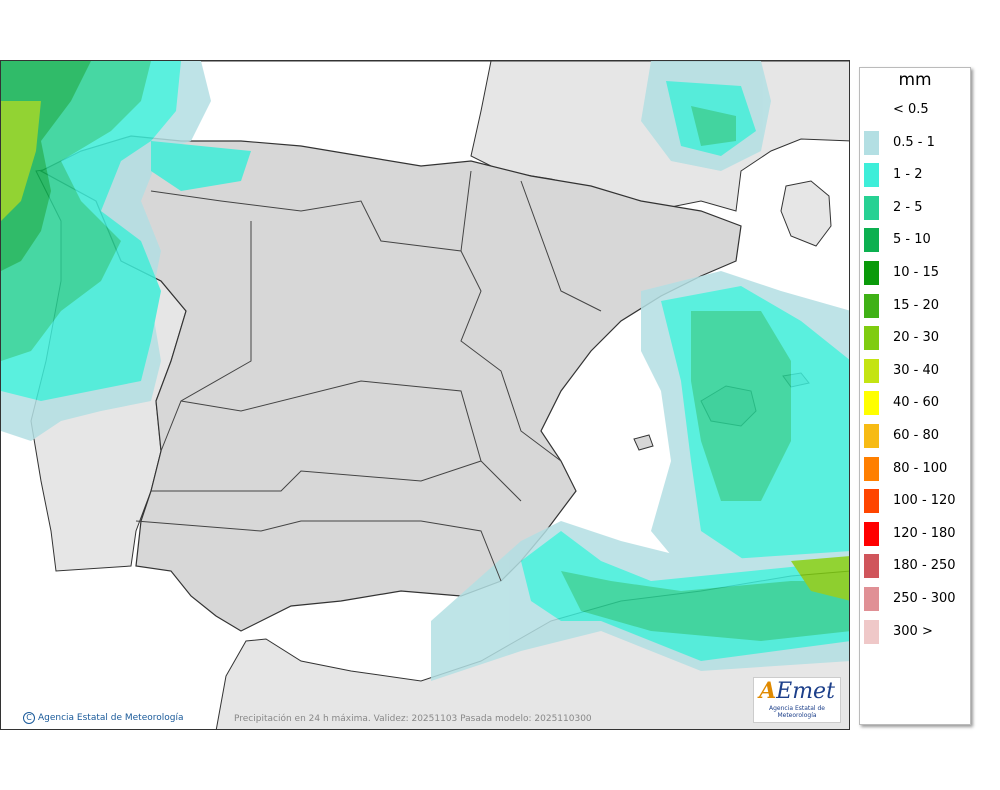 The height and width of the screenshot is (790, 1000). What do you see at coordinates (820, 578) in the screenshot?
I see `precip-20-30-south` at bounding box center [820, 578].